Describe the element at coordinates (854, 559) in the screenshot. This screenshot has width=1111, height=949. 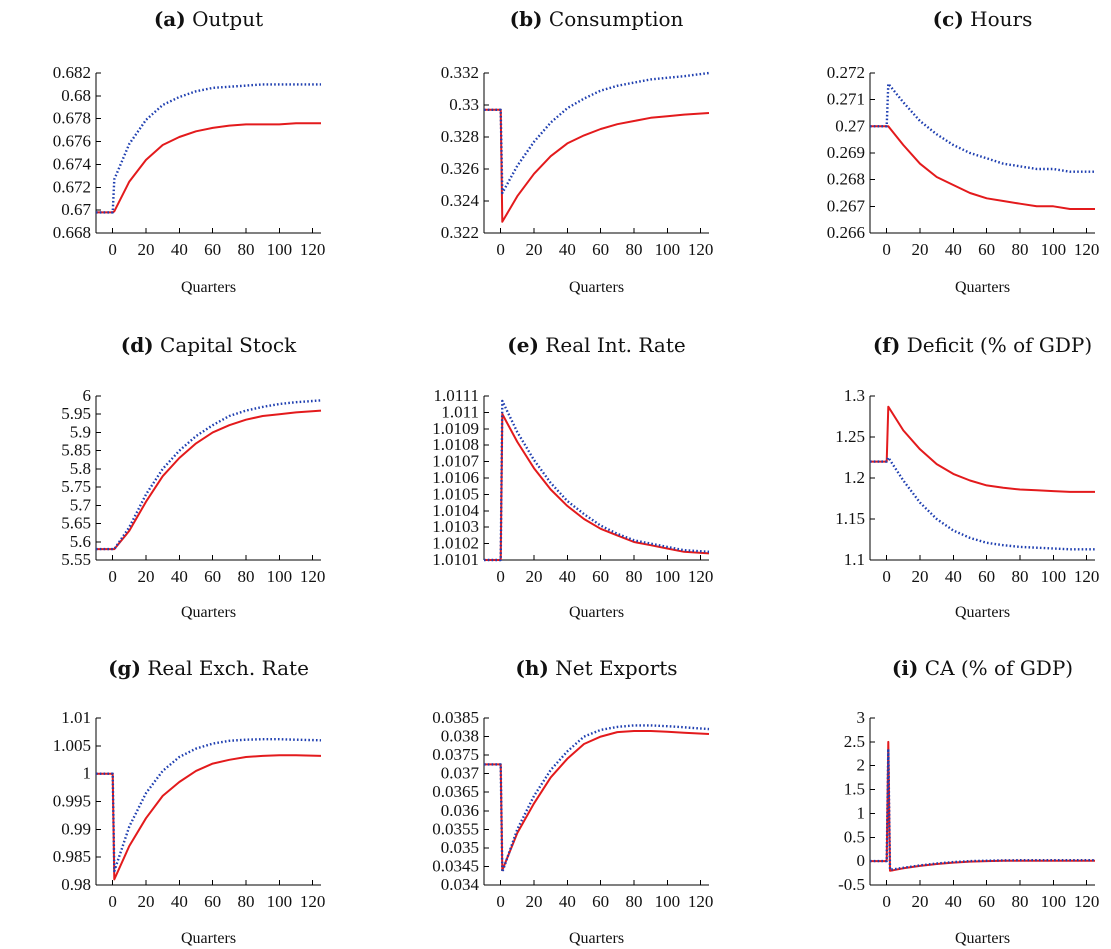
I see `y-tick-label: 1.1` at that location.